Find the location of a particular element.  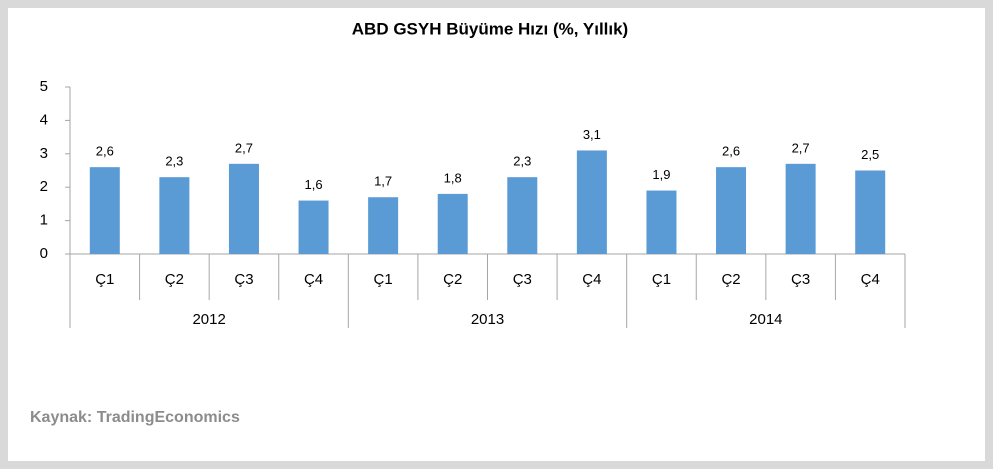

y-tick-label: 4 is located at coordinates (44, 119).